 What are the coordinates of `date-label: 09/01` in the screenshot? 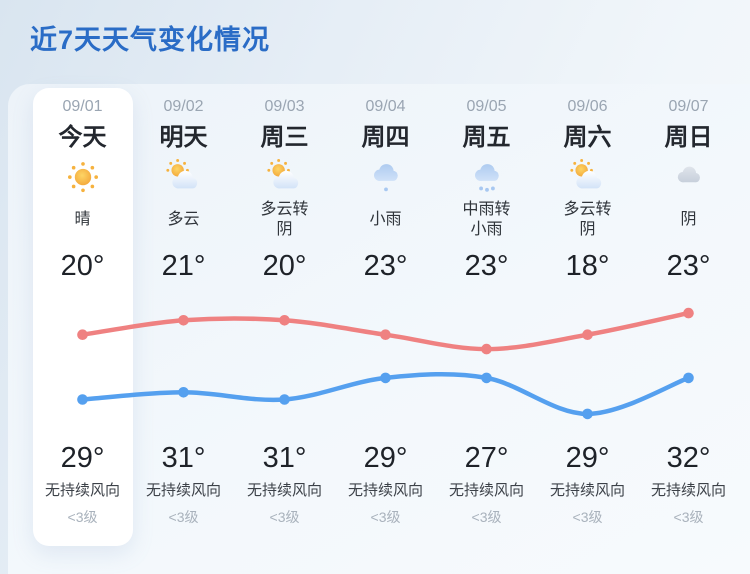 It's located at (82, 106).